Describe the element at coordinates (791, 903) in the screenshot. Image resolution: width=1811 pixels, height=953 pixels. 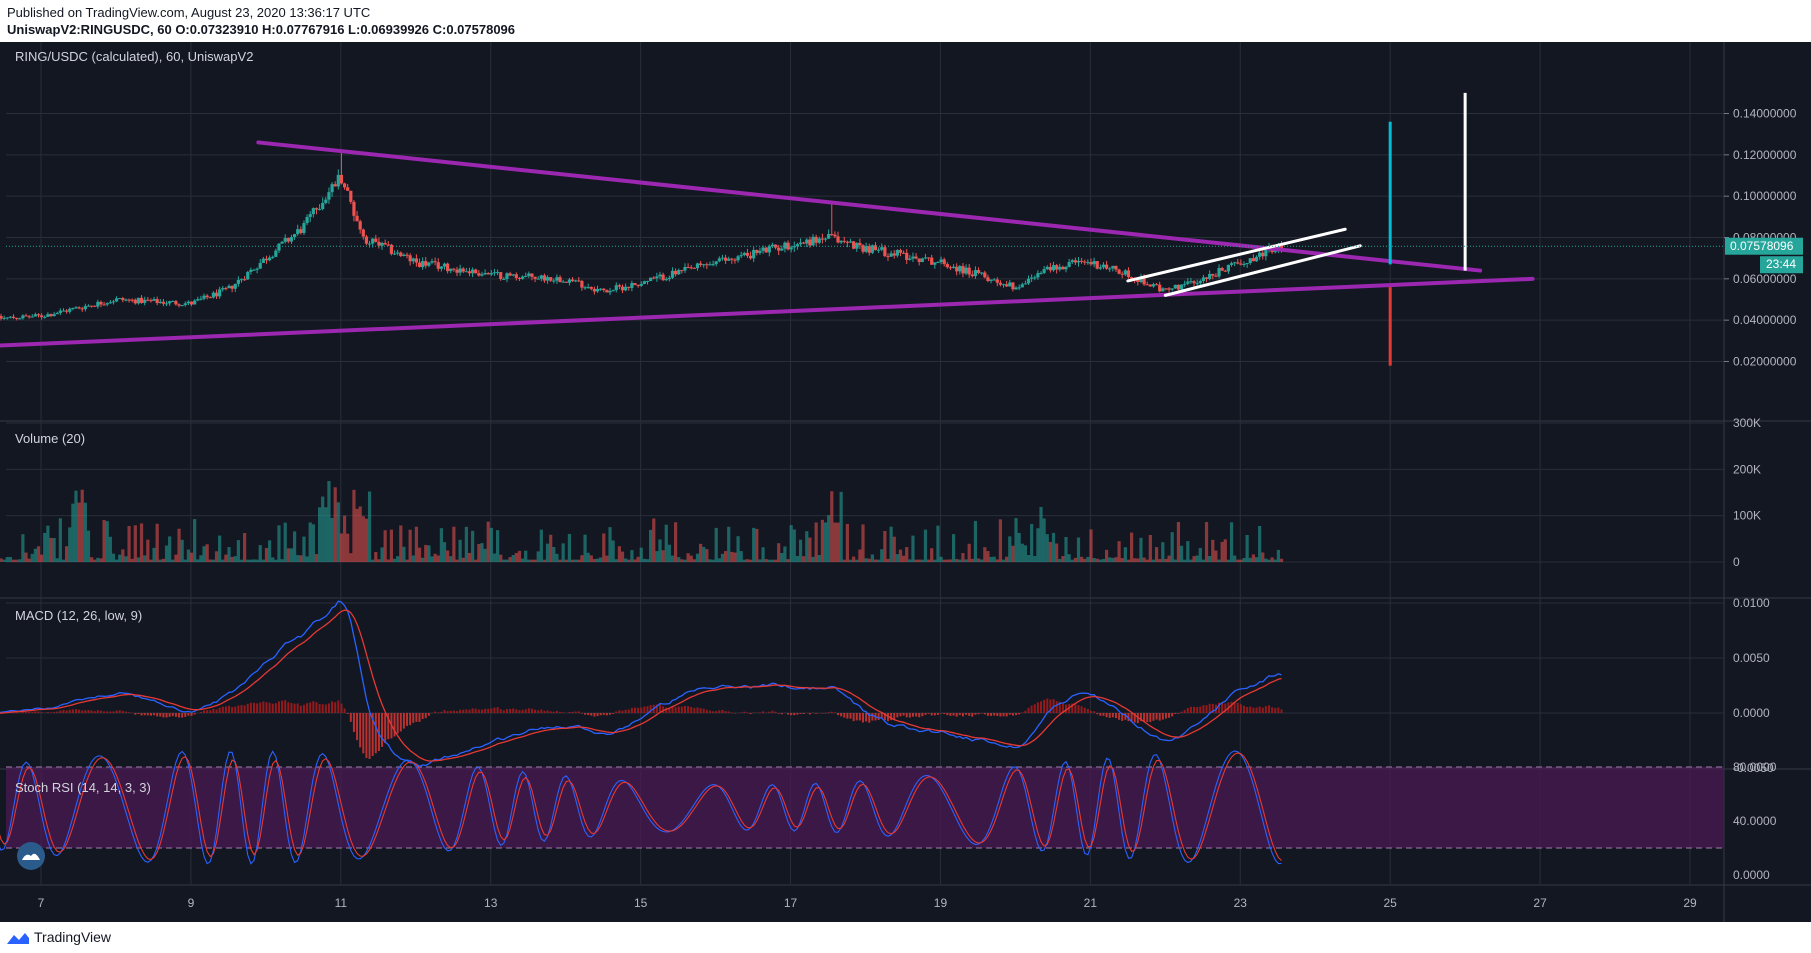
I see `x-tick-label: 17` at that location.